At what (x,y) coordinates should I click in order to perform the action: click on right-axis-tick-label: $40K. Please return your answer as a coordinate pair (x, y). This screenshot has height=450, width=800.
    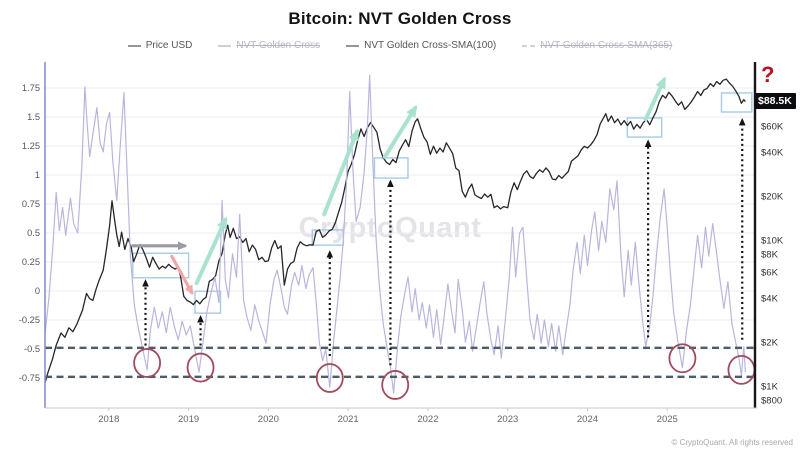
    Looking at the image, I should click on (772, 152).